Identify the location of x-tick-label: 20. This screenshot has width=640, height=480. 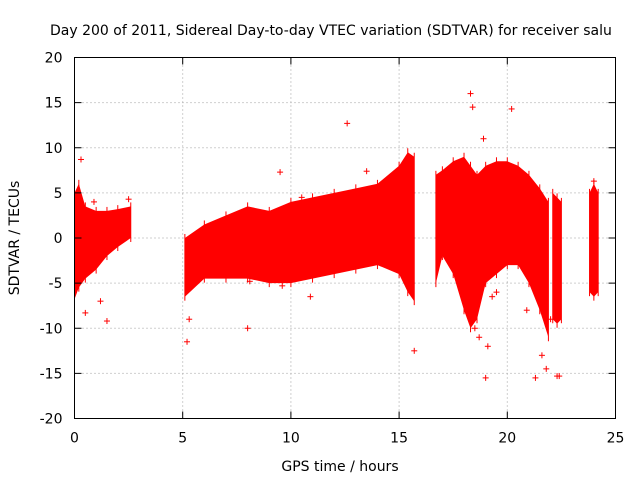
(507, 439).